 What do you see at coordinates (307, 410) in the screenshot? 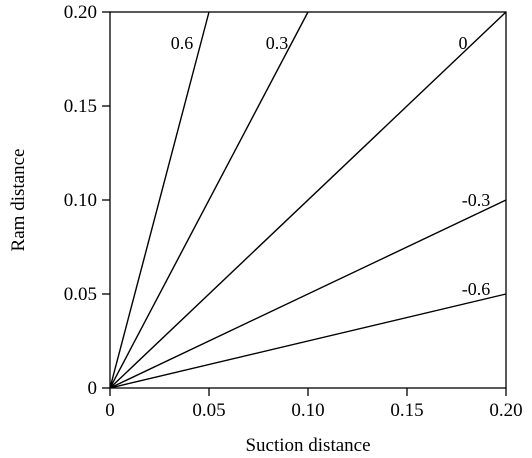
I see `x-tick-label: 0.10` at bounding box center [307, 410].